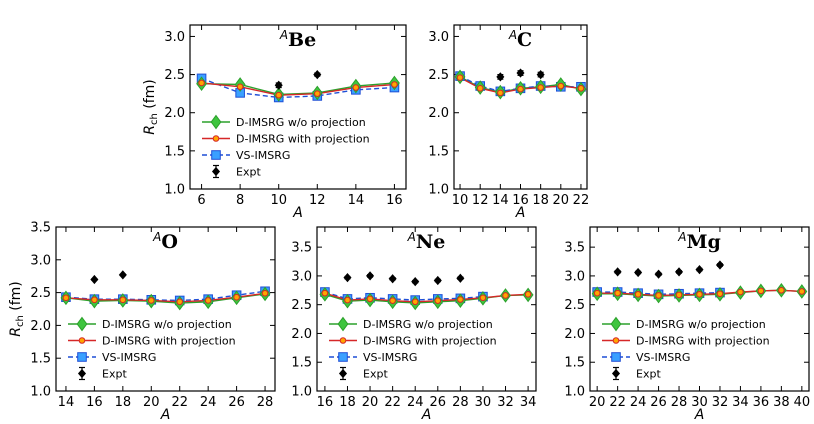 The image size is (814, 424). I want to click on x-tick-label: 18, so click(347, 402).